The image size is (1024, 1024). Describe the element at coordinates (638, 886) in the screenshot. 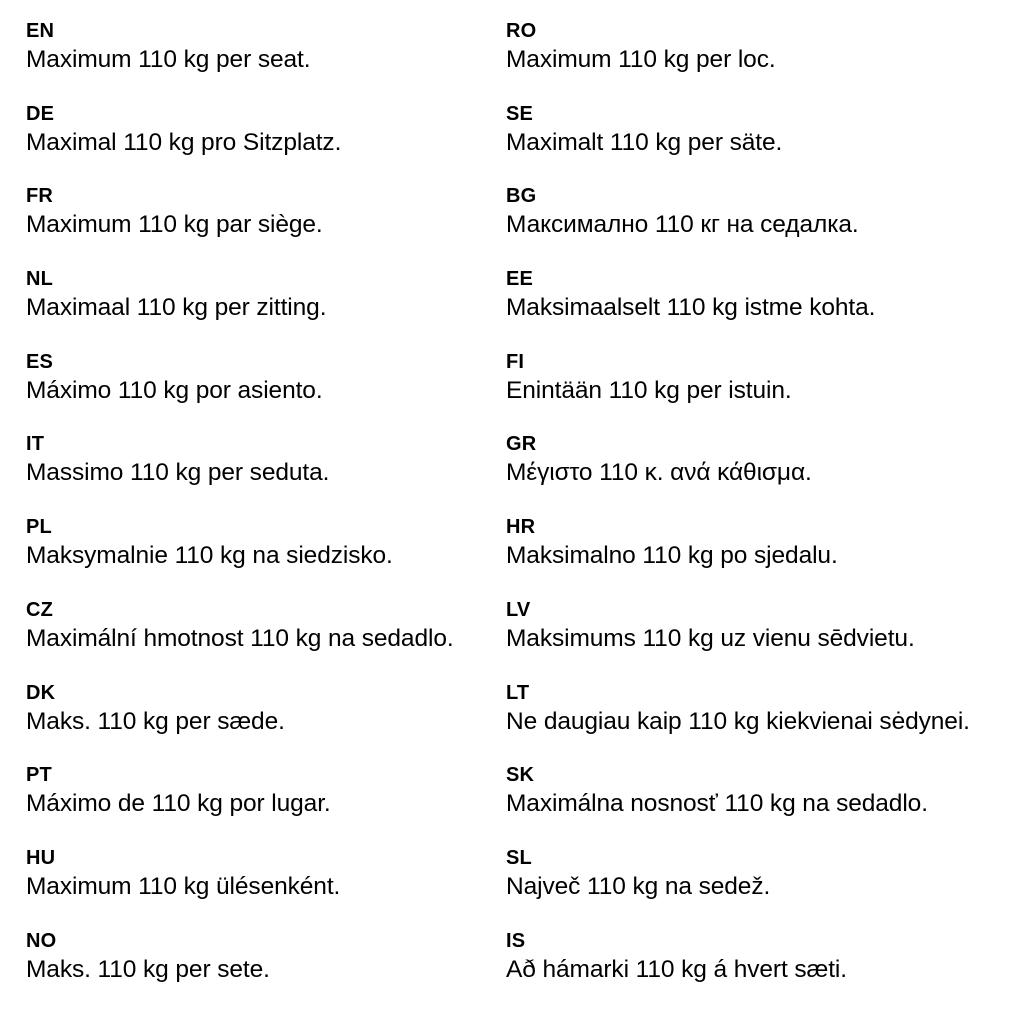

I see `language-text-sl: Največ 110 kg na sedež.` at that location.